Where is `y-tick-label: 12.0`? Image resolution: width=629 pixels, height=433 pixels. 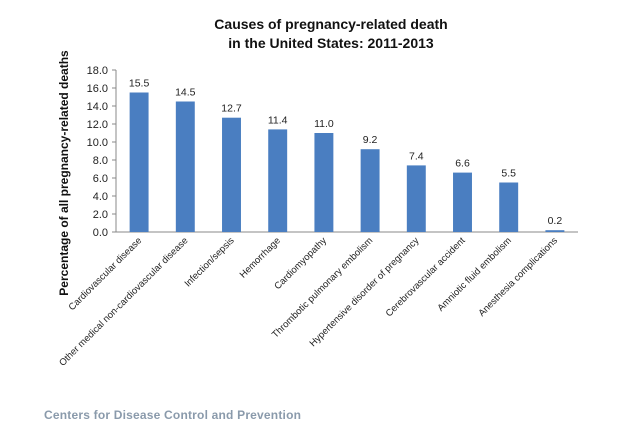 y-tick-label: 12.0 is located at coordinates (97, 125).